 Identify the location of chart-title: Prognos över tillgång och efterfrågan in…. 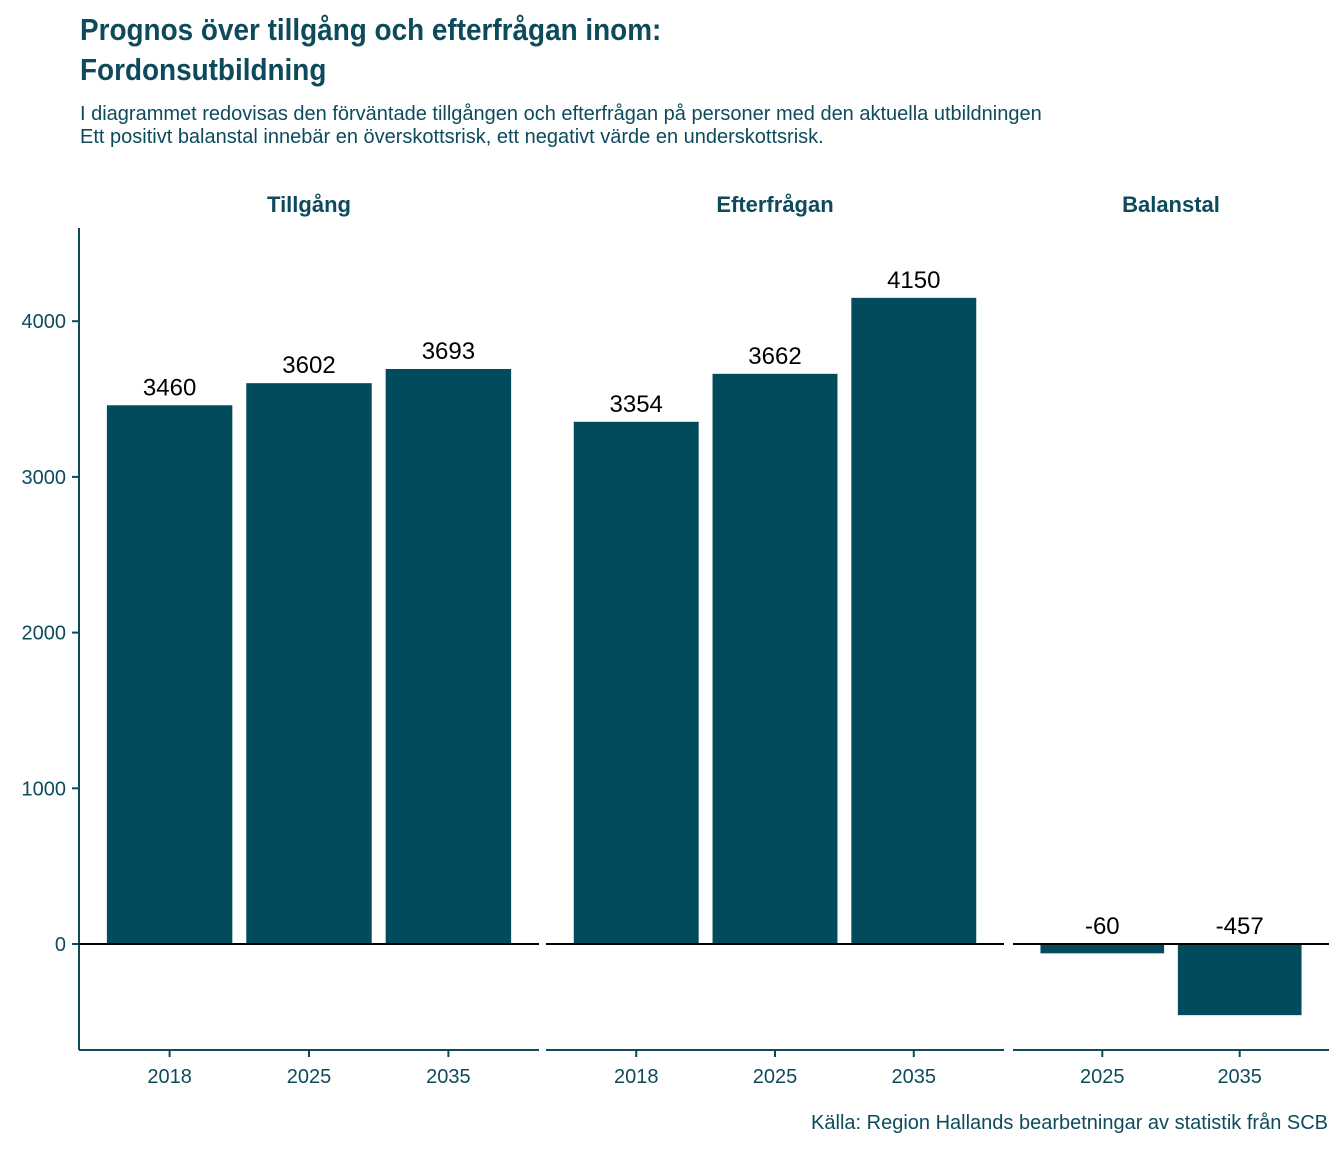
(620, 50).